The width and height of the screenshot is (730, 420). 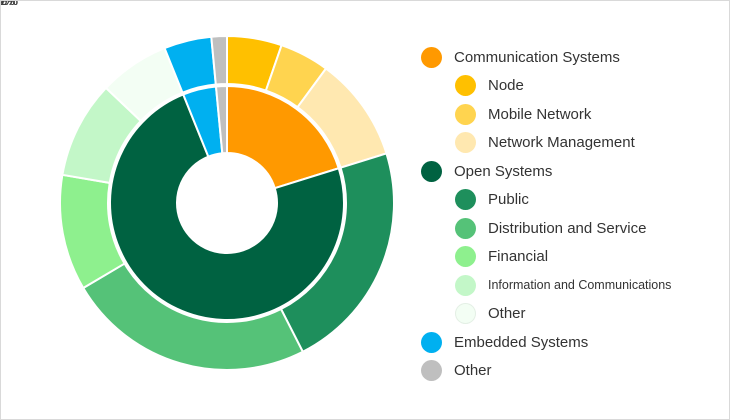 What do you see at coordinates (561, 143) in the screenshot?
I see `legend-label: Network Management` at bounding box center [561, 143].